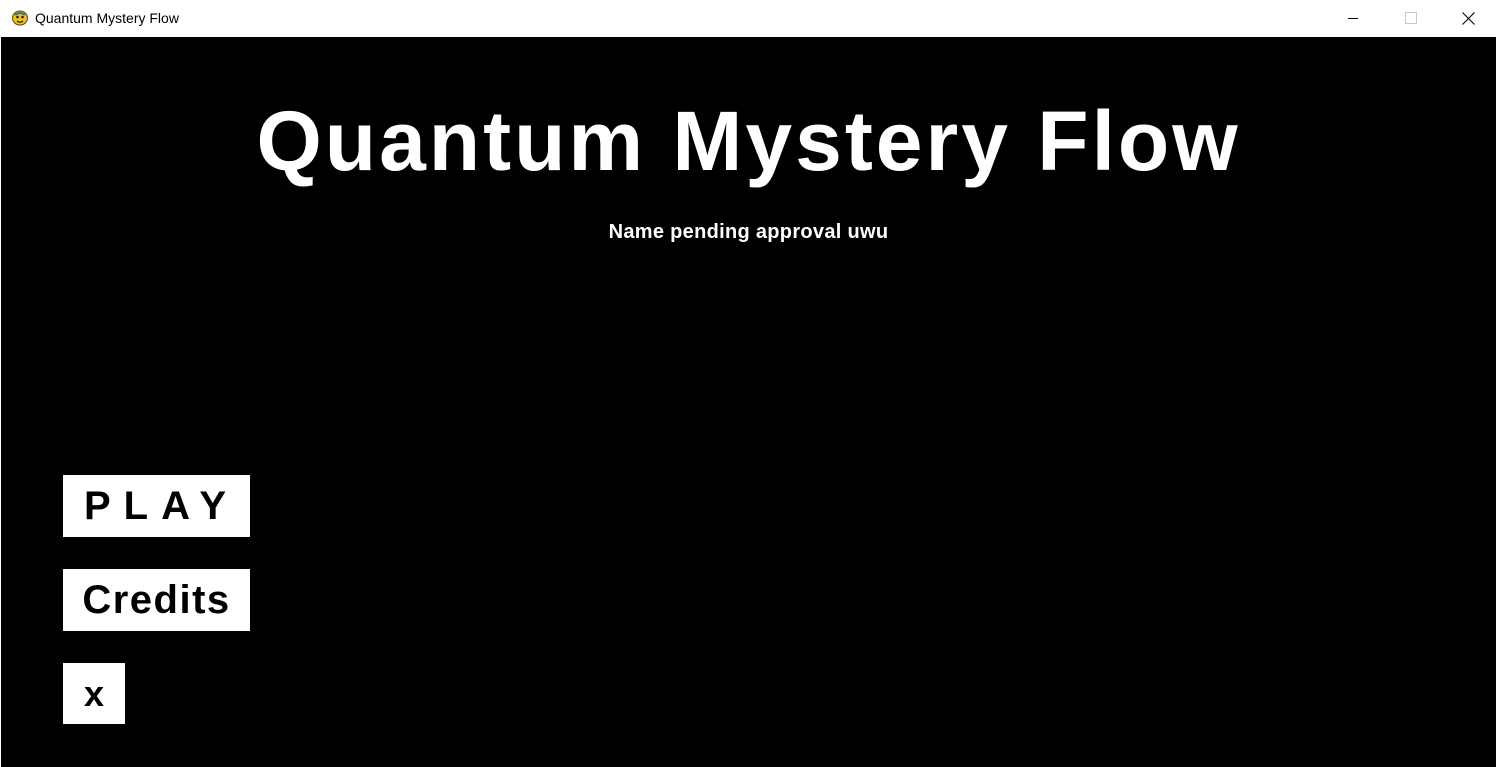 The width and height of the screenshot is (1497, 767). What do you see at coordinates (156, 600) in the screenshot?
I see `credits-button: Credits` at bounding box center [156, 600].